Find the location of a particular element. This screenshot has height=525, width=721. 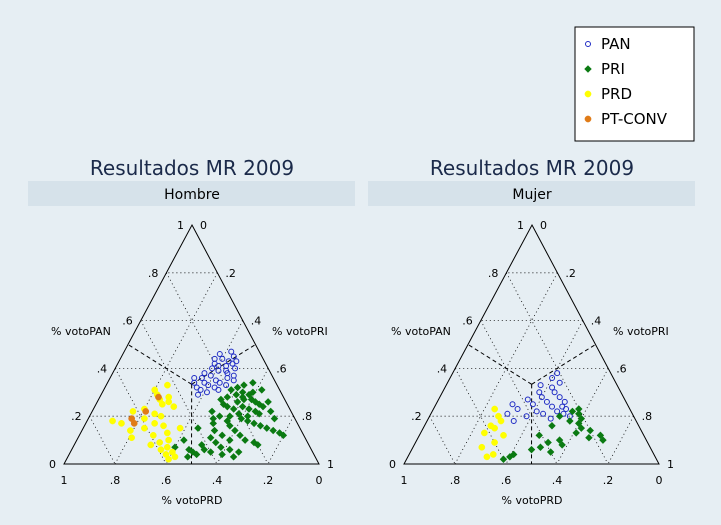

tick-left: .8 is located at coordinates (153, 273).